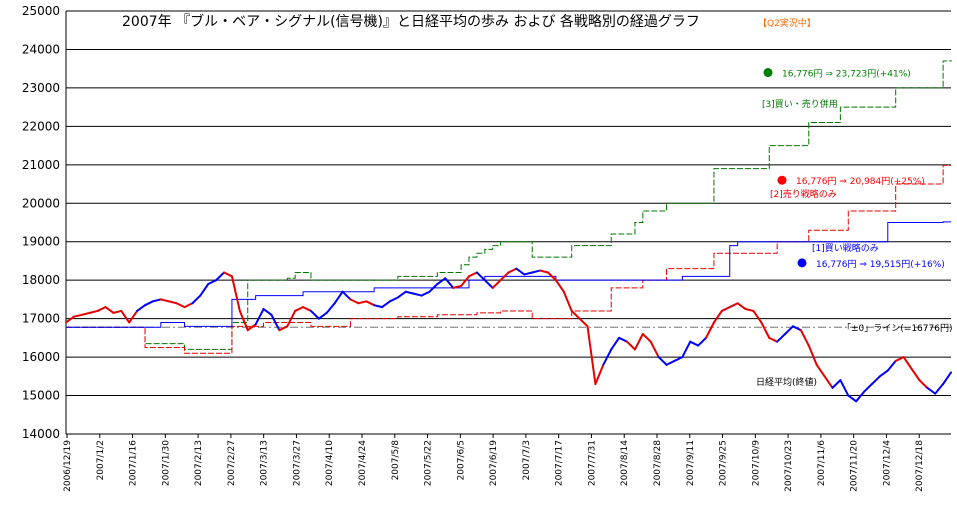 Image resolution: width=957 pixels, height=512 pixels. What do you see at coordinates (845, 248) in the screenshot?
I see `series-label-strategy-1: [1]買い戦略のみ` at bounding box center [845, 248].